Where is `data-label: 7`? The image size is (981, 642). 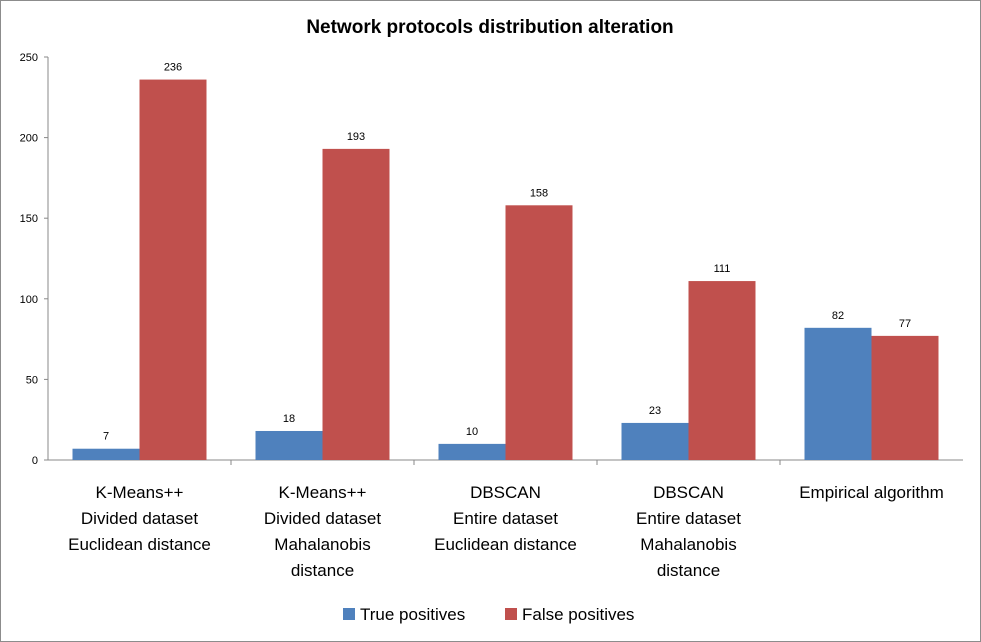
data-label: 7 is located at coordinates (106, 437).